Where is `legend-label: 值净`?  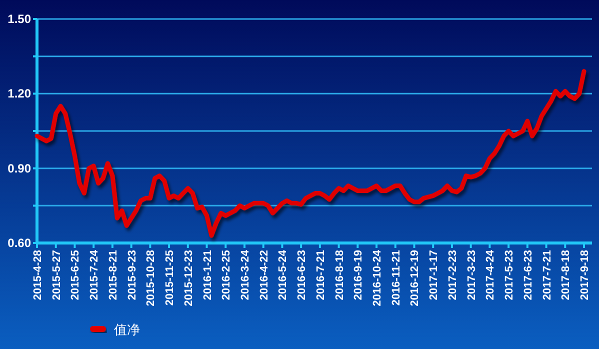
legend-label: 值净 is located at coordinates (127, 329).